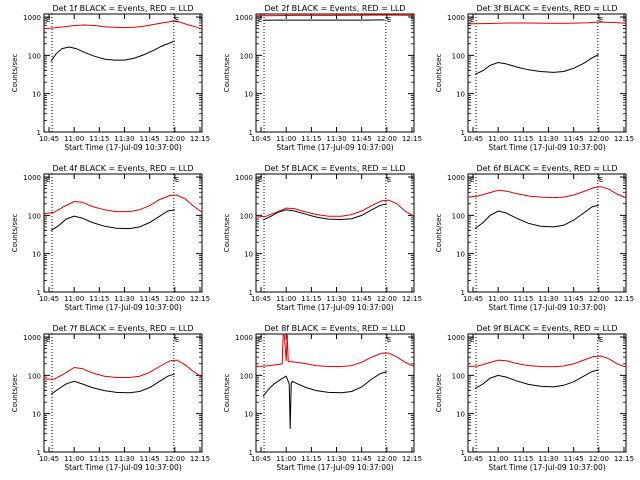 Image resolution: width=640 pixels, height=480 pixels. I want to click on chart-title: Det 7f BLACK = Events, RED = LLD, so click(122, 328).